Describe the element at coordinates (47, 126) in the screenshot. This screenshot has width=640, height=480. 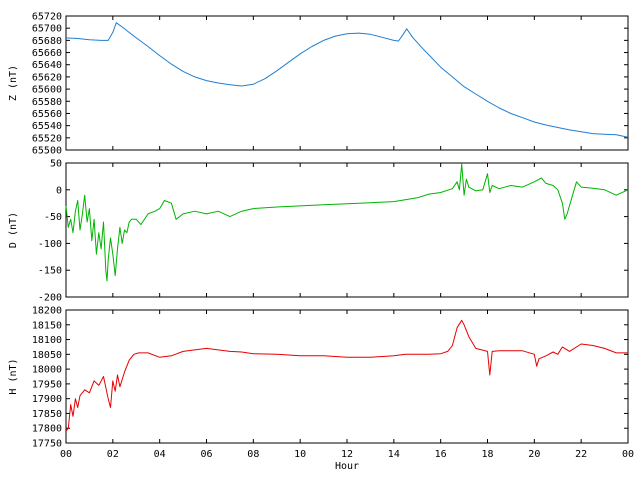
I see `y-tick-label: 65540` at that location.